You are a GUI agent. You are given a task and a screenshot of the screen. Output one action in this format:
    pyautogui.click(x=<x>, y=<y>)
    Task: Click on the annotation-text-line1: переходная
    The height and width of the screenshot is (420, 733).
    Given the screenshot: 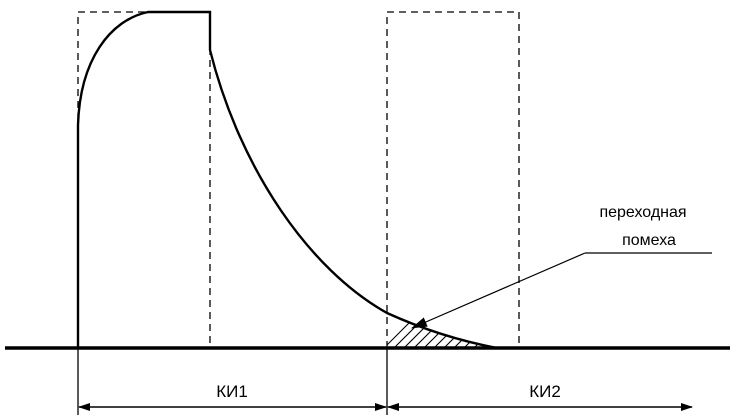 What is the action you would take?
    pyautogui.click(x=642, y=212)
    